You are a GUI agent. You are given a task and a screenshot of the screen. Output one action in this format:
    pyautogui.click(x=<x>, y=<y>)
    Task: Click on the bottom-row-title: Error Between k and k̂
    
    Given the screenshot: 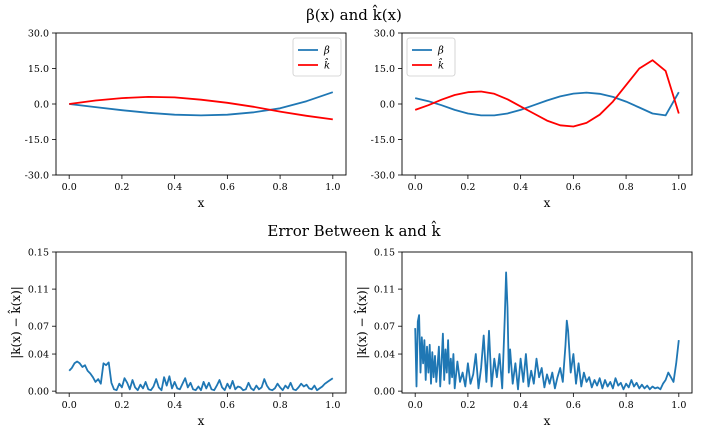 What is the action you would take?
    pyautogui.click(x=354, y=230)
    